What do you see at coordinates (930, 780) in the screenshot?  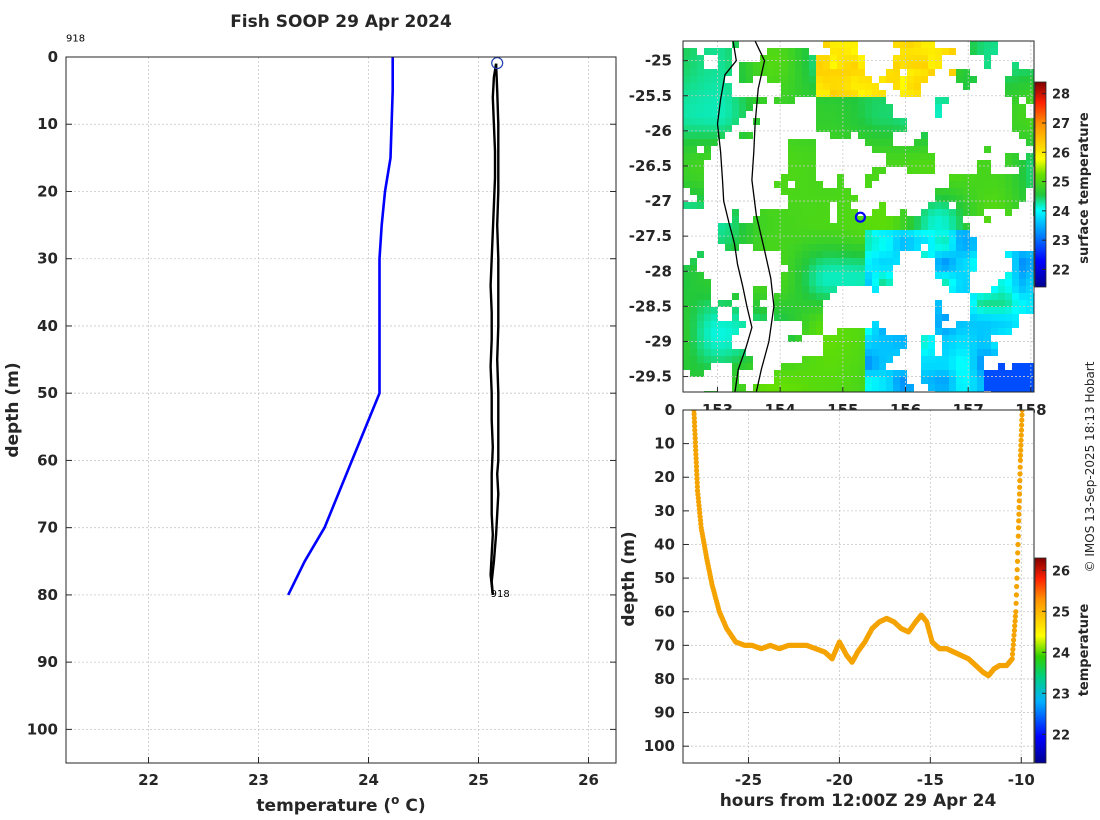 I see `timeseries-x-tick-label: -15` at bounding box center [930, 780].